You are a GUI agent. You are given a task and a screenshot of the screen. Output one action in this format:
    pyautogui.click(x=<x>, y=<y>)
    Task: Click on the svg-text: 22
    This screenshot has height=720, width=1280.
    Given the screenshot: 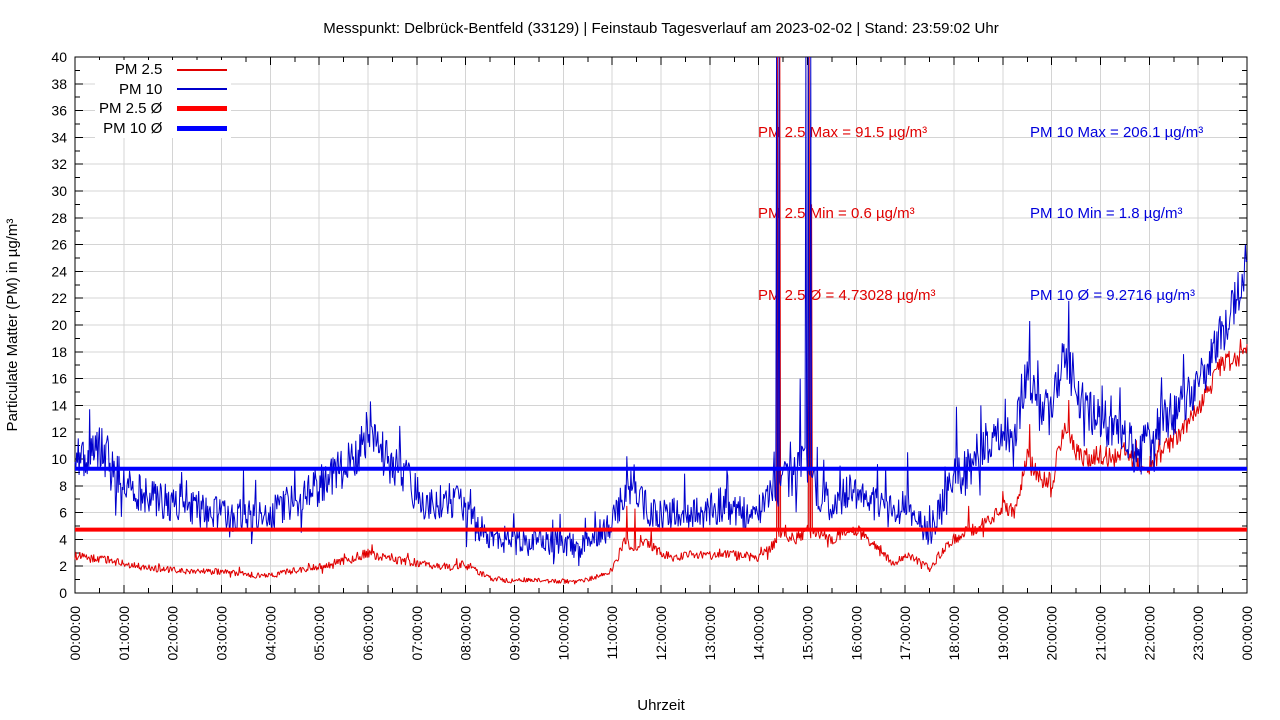 What is the action you would take?
    pyautogui.click(x=59, y=298)
    